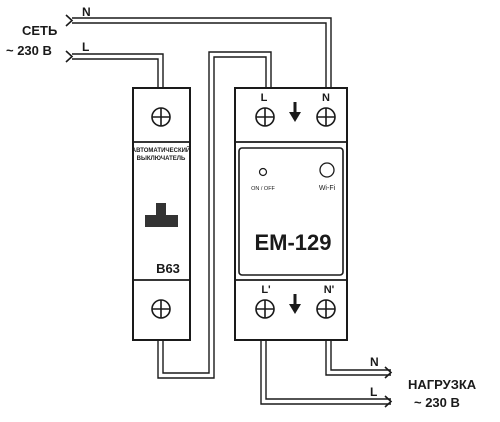 This screenshot has width=500, height=422. What do you see at coordinates (39, 30) in the screenshot?
I see `supply-title: СЕТЬ` at bounding box center [39, 30].